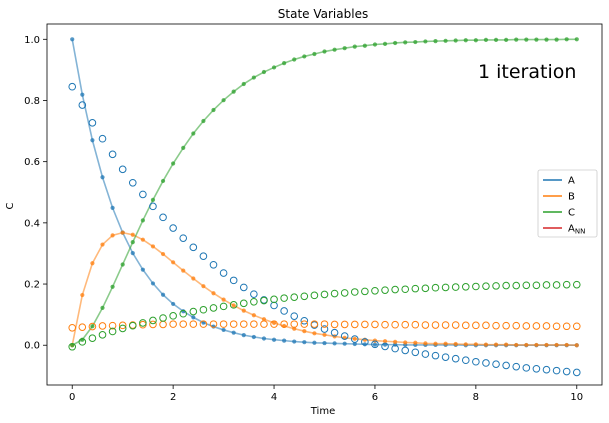 This screenshot has width=609, height=423. I want to click on x-axis-label: Time, so click(322, 411).